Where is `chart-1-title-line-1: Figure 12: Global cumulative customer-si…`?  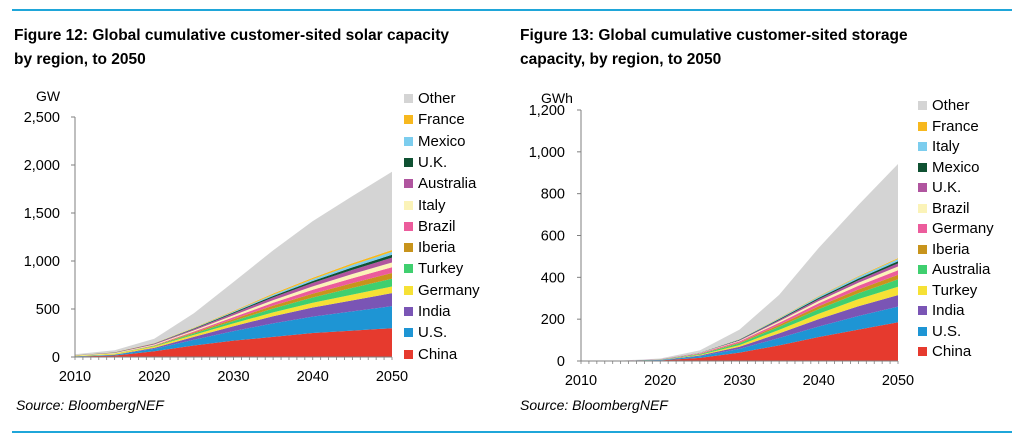 chart-1-title-line-1: Figure 12: Global cumulative customer-si… is located at coordinates (231, 35).